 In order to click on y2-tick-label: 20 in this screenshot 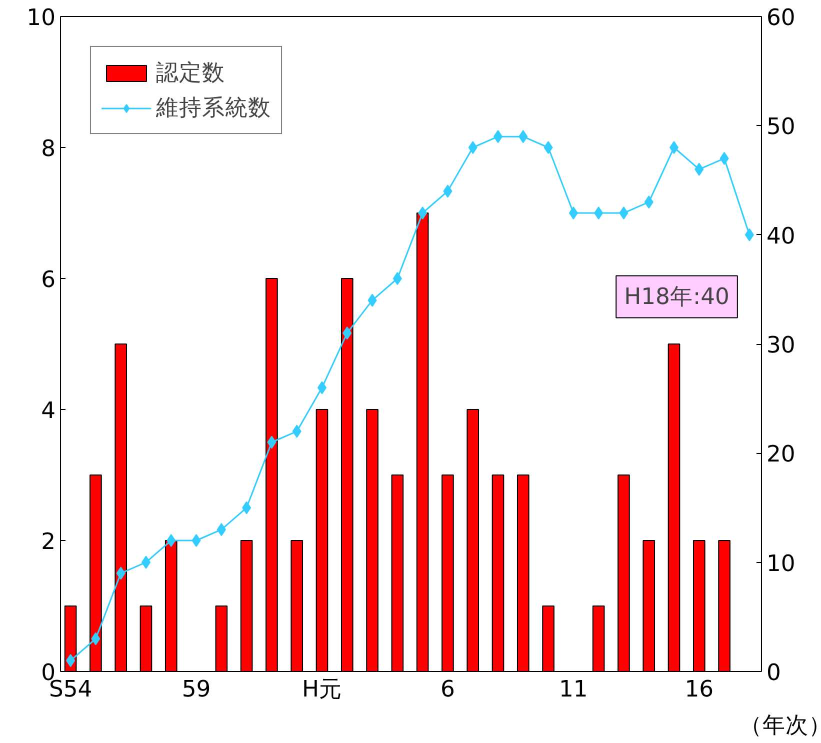, I will do `click(781, 455)`.